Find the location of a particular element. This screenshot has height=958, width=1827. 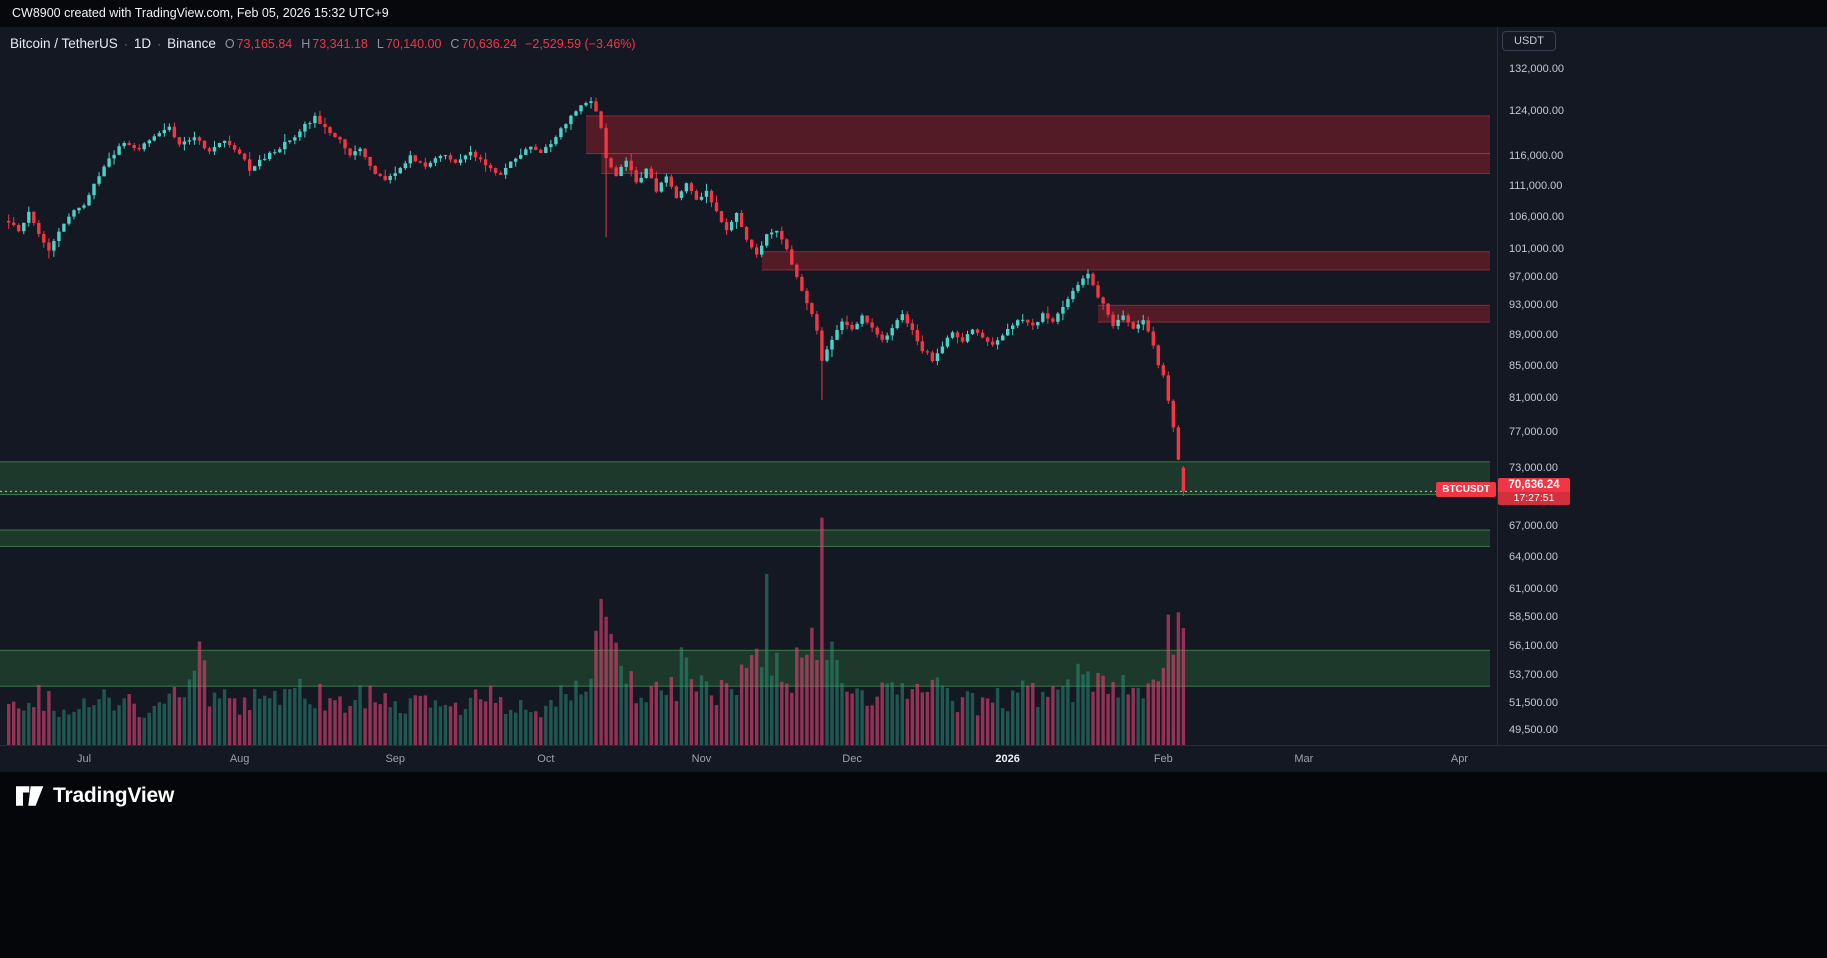

high-label: H is located at coordinates (306, 44).